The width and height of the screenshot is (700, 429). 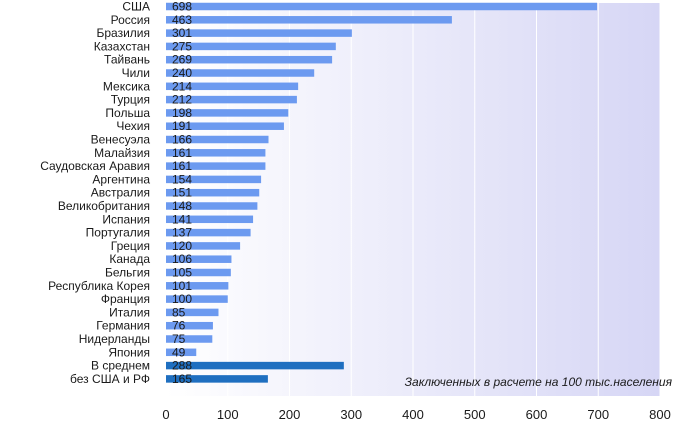 I want to click on category-label: без США и РФ, so click(x=110, y=379).